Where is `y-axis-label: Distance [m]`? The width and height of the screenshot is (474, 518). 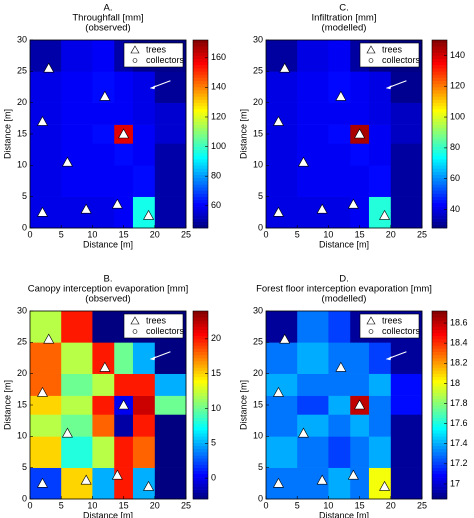 y-axis-label: Distance [m] is located at coordinates (243, 134).